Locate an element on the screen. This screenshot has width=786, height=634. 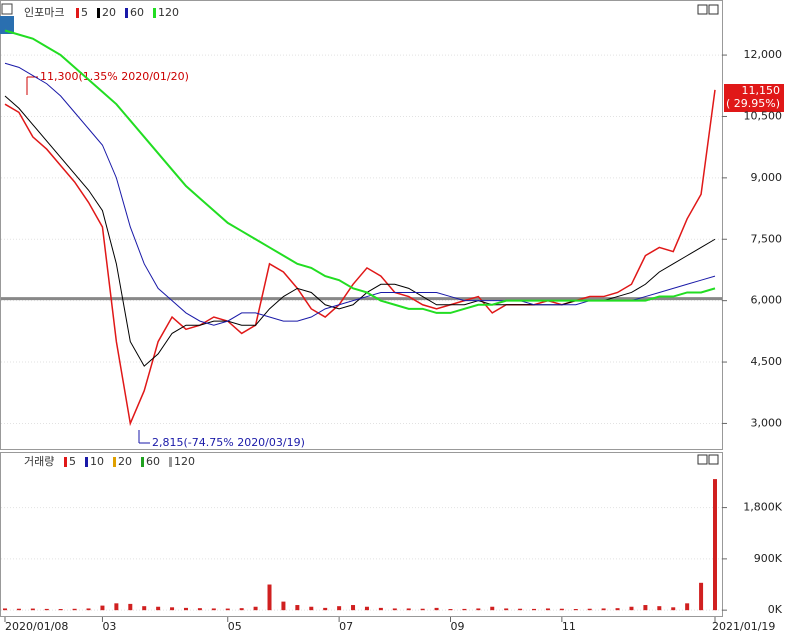
y-tick-label: 900K is located at coordinates (768, 558).